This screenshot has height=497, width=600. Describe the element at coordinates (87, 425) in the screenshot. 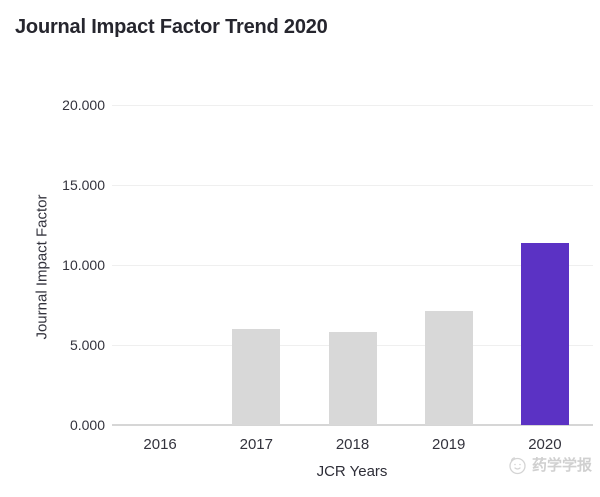

I see `y-tick-label: 0.000` at that location.